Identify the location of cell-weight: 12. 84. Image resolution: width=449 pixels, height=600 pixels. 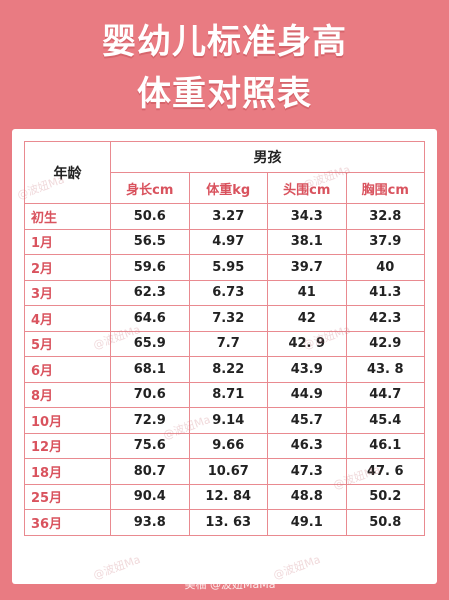
(228, 496).